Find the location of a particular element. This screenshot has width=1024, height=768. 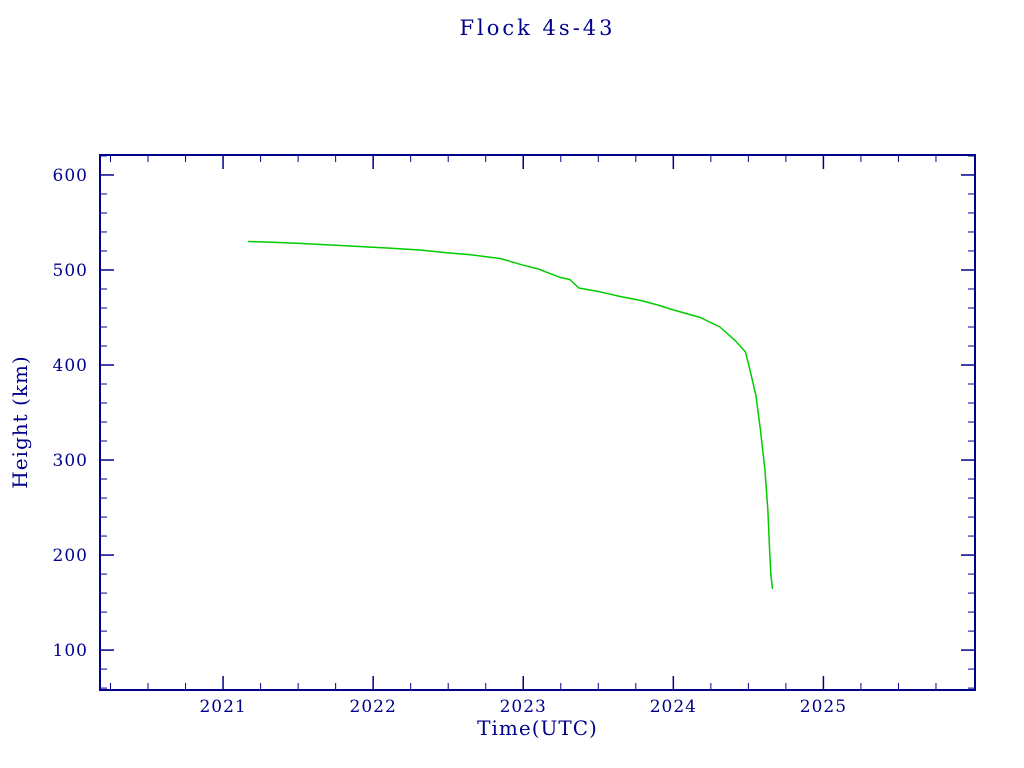

x-tick-label: 2022 is located at coordinates (373, 707).